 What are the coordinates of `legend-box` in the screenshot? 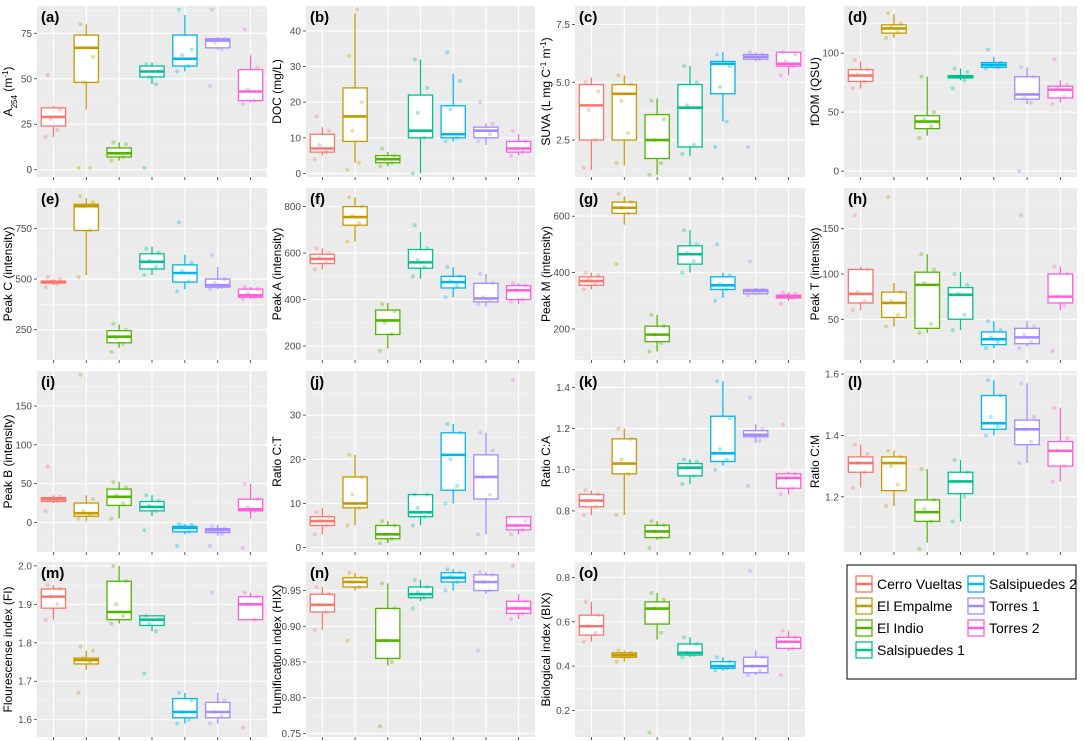 It's located at (961, 622).